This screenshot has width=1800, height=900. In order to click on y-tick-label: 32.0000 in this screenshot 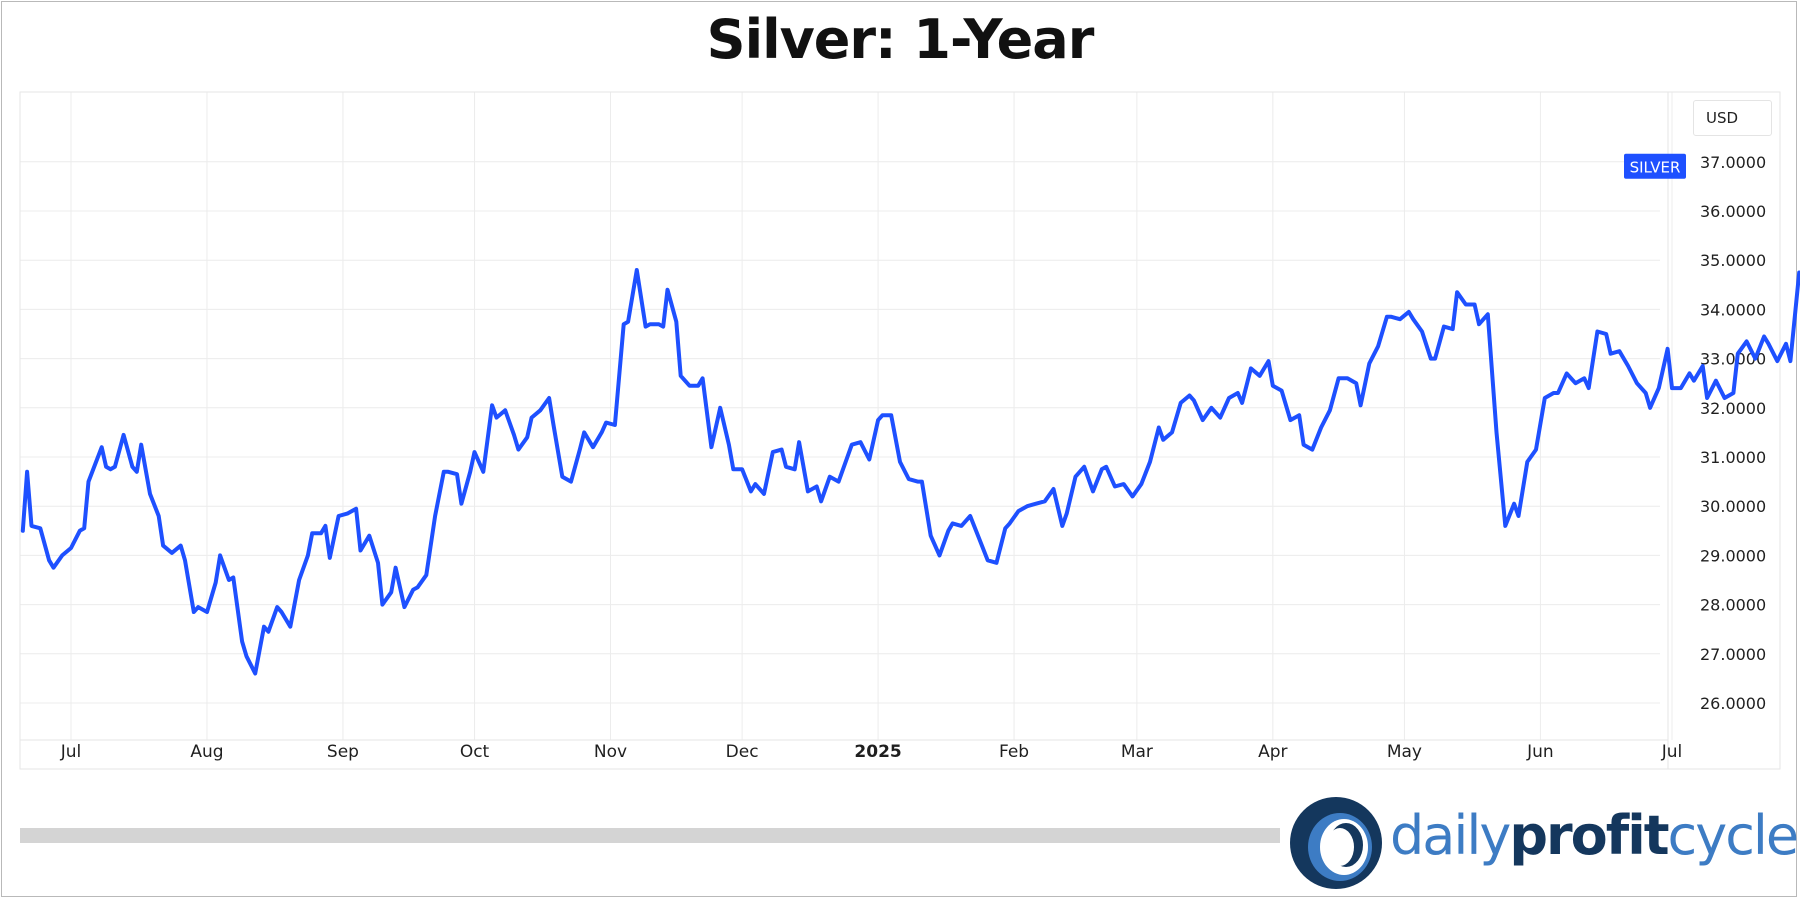, I will do `click(1733, 408)`.